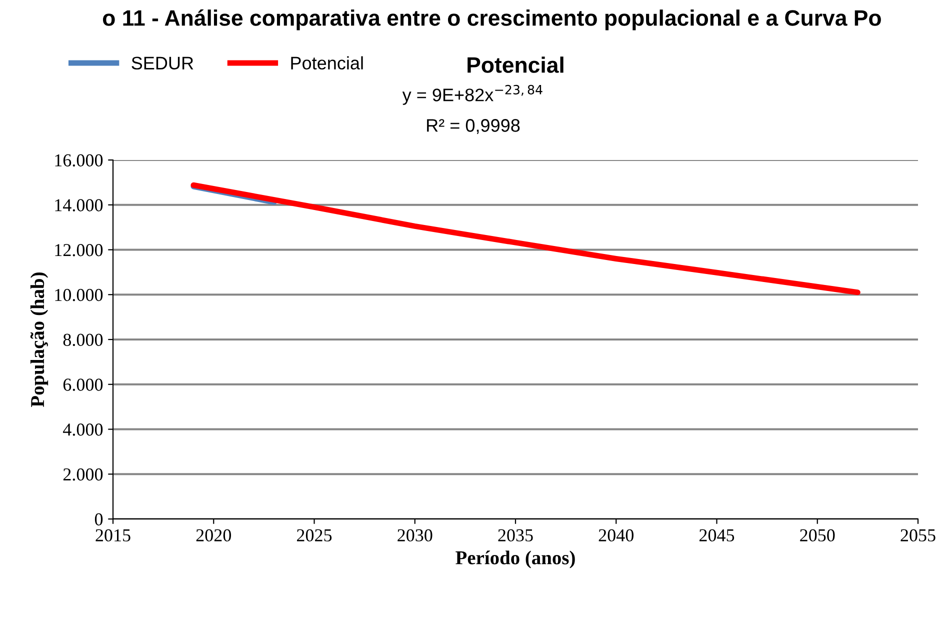 Image resolution: width=946 pixels, height=623 pixels. I want to click on x-tick-label: 2030, so click(415, 535).